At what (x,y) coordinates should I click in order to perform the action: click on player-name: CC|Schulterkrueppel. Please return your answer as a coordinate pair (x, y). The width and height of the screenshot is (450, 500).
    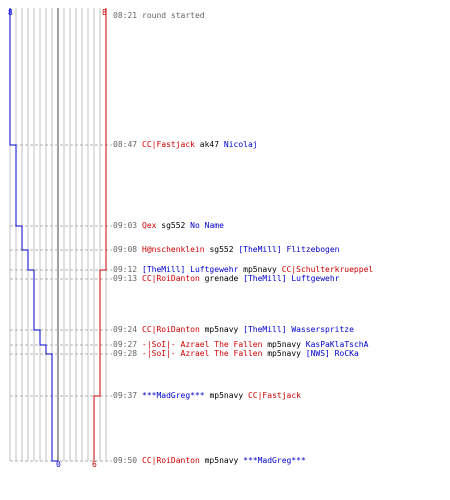
    Looking at the image, I should click on (327, 269).